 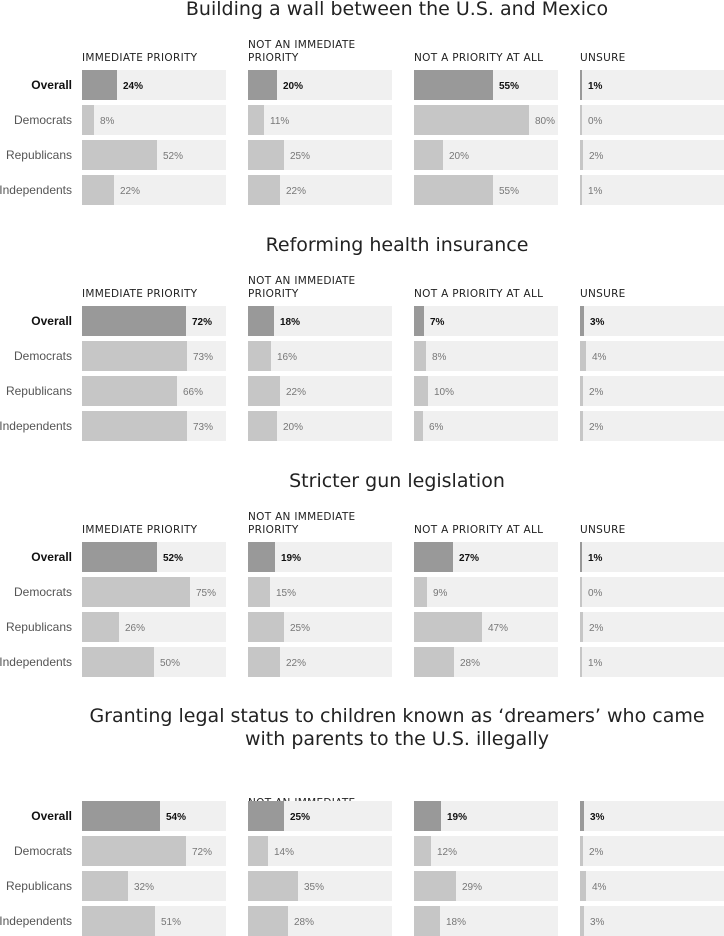 What do you see at coordinates (135, 628) in the screenshot?
I see `value-label: 26%` at bounding box center [135, 628].